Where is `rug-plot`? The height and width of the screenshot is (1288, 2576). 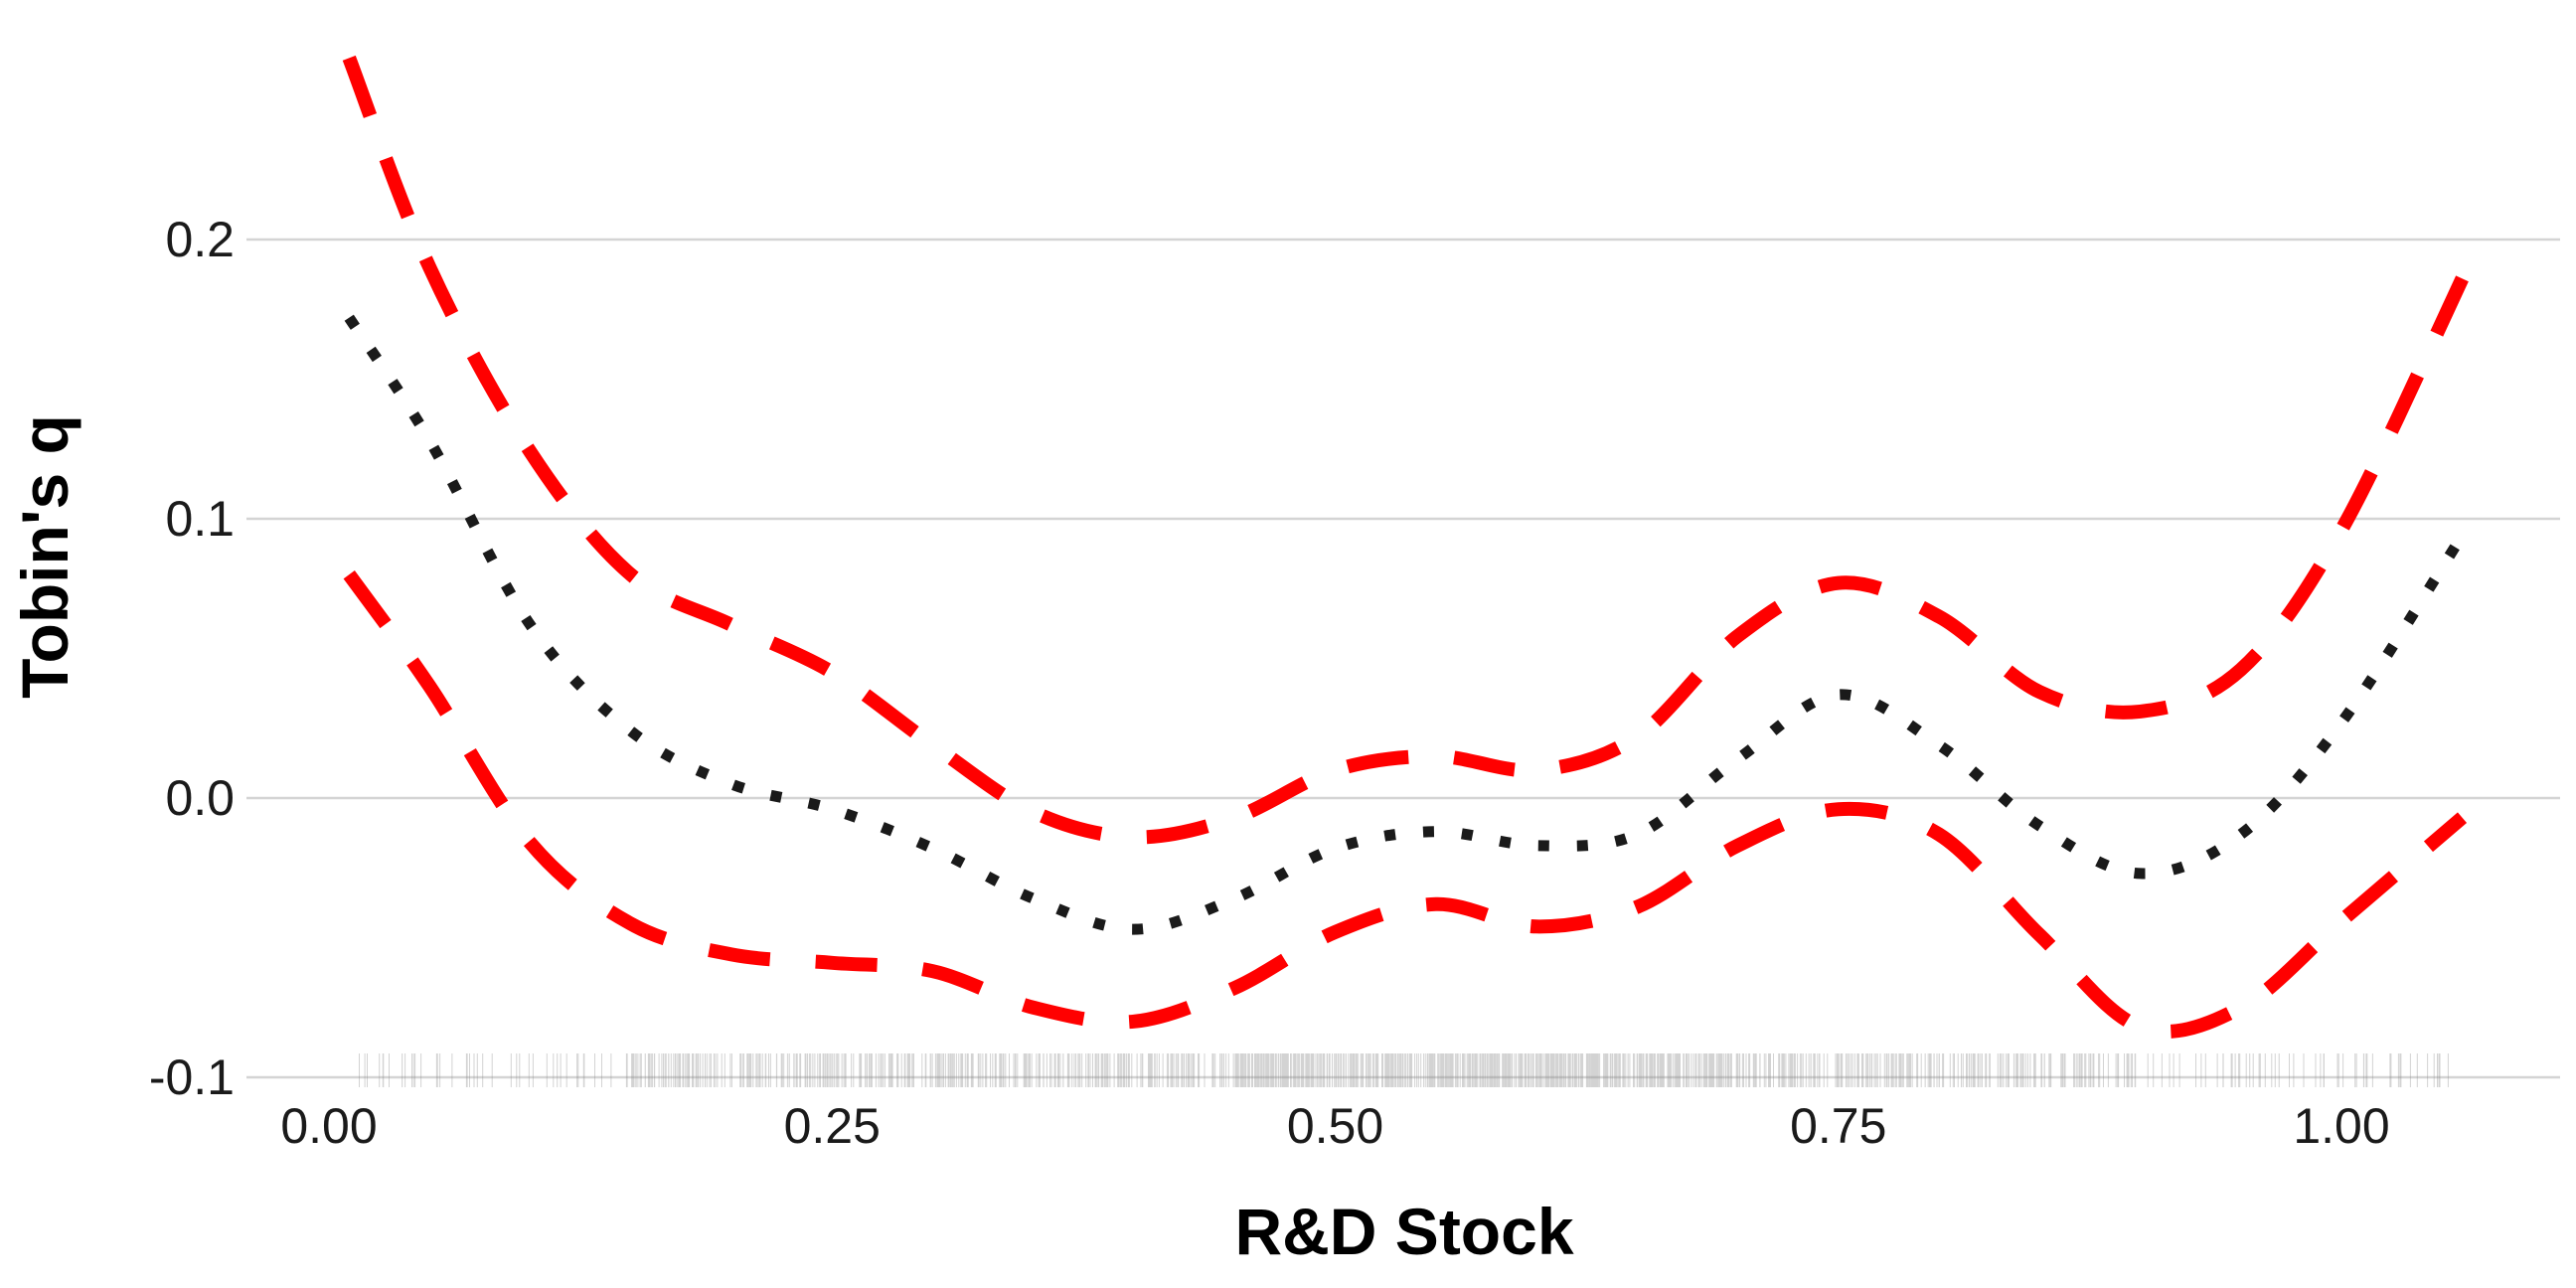
rug-plot is located at coordinates (1404, 1070).